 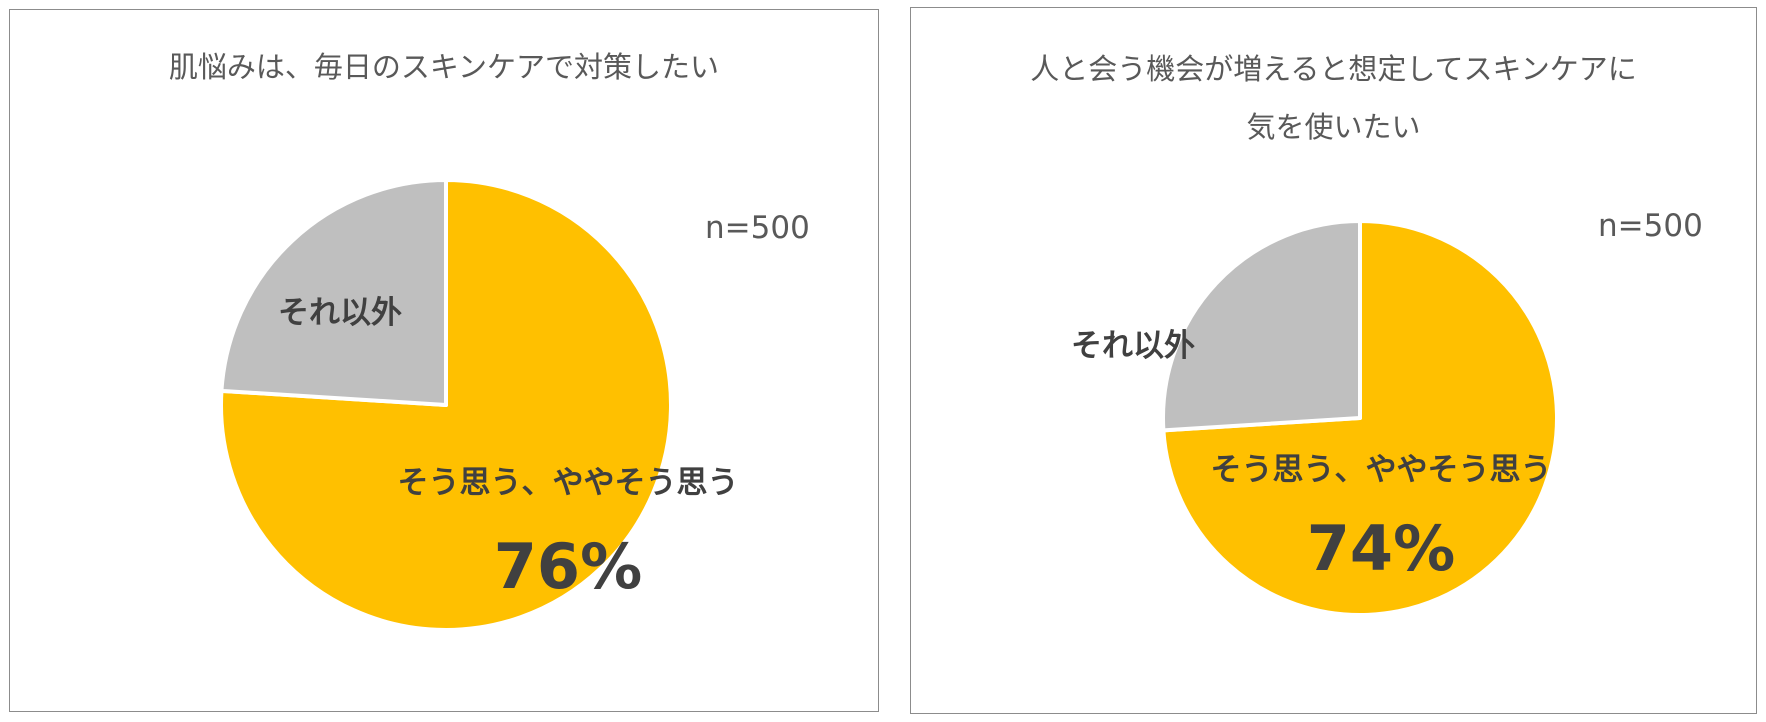 I want to click on slice-value-label: 76%, so click(x=568, y=566).